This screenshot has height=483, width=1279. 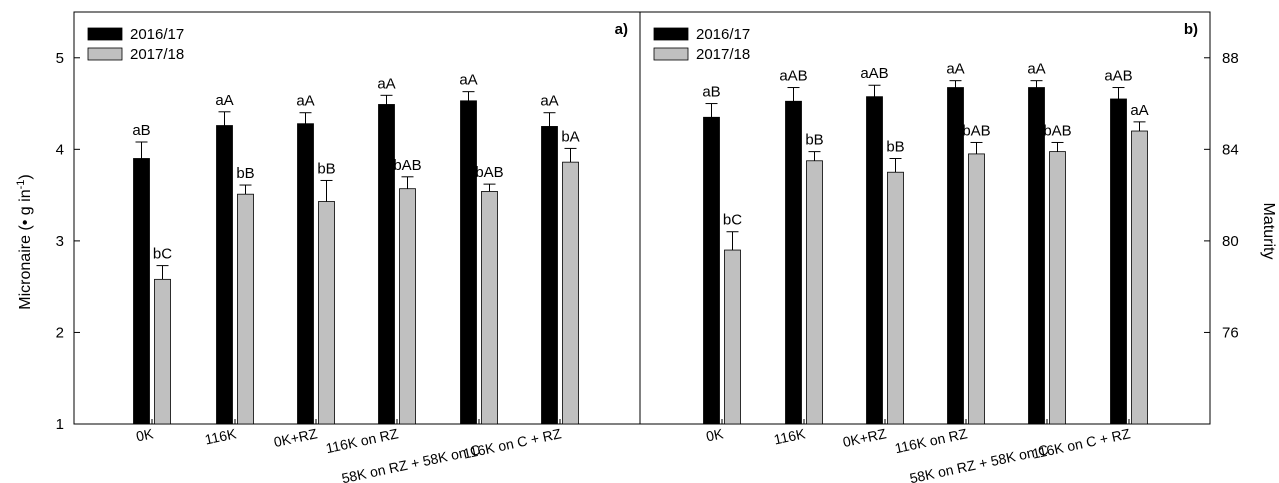 I want to click on y-tick-label: 84, so click(x=1230, y=149).